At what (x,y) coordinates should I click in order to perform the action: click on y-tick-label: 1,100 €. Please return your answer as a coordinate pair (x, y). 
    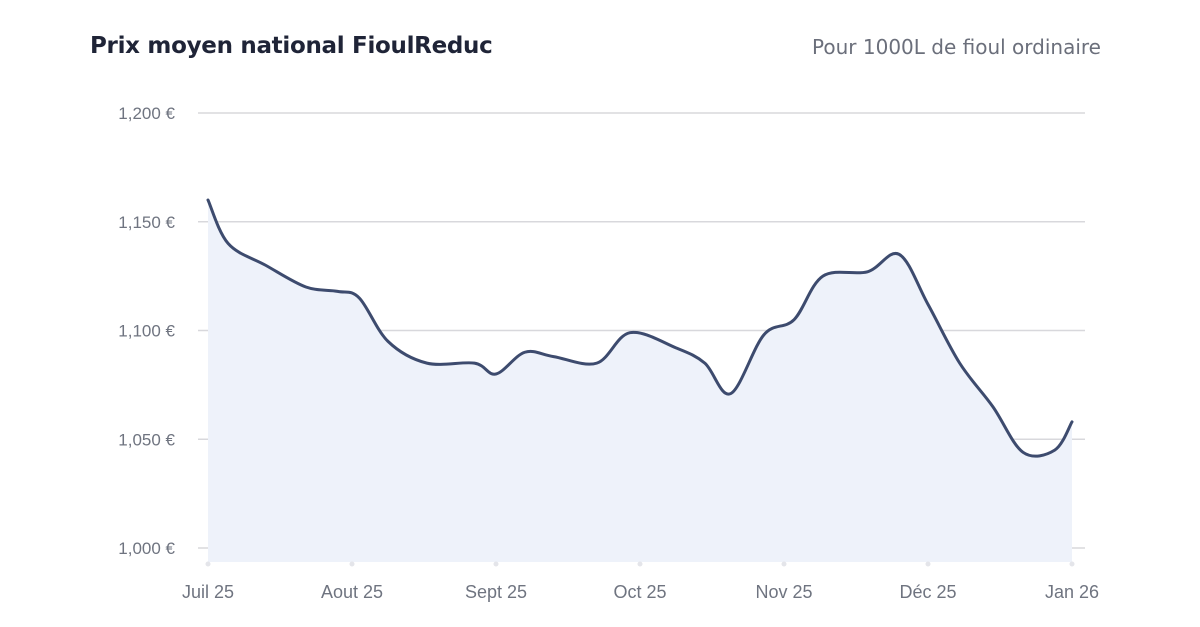
    Looking at the image, I should click on (146, 331).